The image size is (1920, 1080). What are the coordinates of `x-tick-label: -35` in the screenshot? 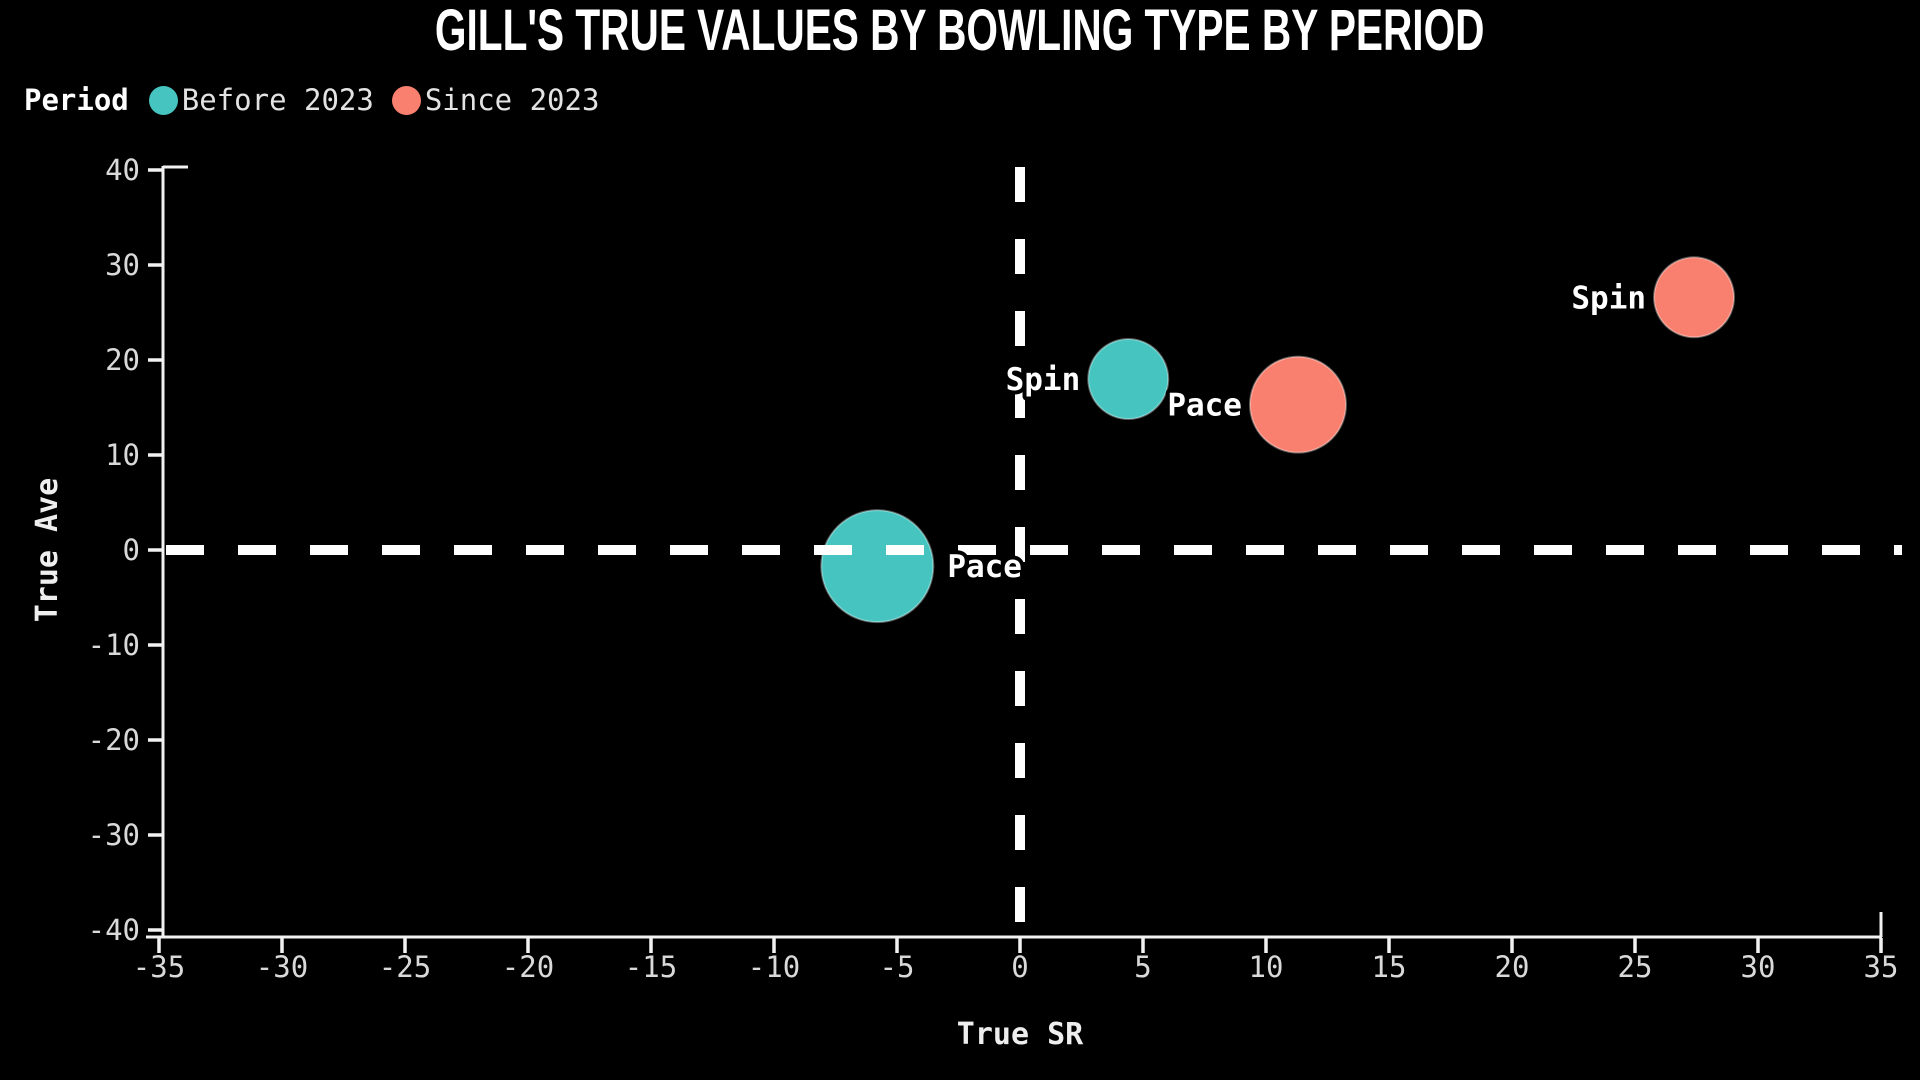 It's located at (159, 967).